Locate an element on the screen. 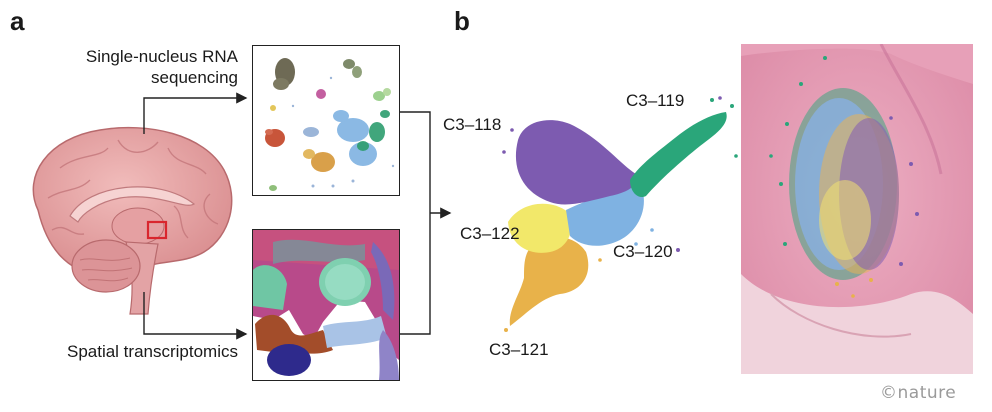 The height and width of the screenshot is (412, 992). panel-a-letter: a is located at coordinates (17, 21).